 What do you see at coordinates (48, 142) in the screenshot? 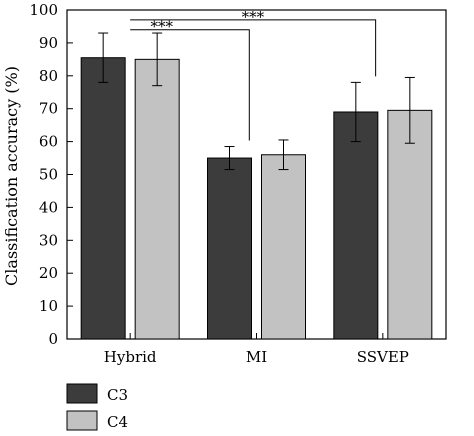
I see `y-tick-label-6: 60` at bounding box center [48, 142].